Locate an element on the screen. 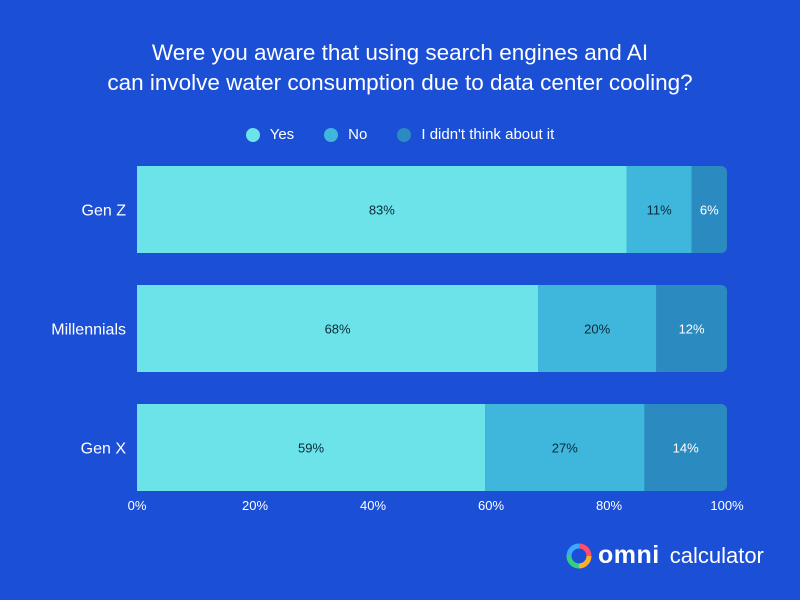 Image resolution: width=800 pixels, height=600 pixels. bar-millennials-i-didn-t-think-about-it is located at coordinates (688, 328).